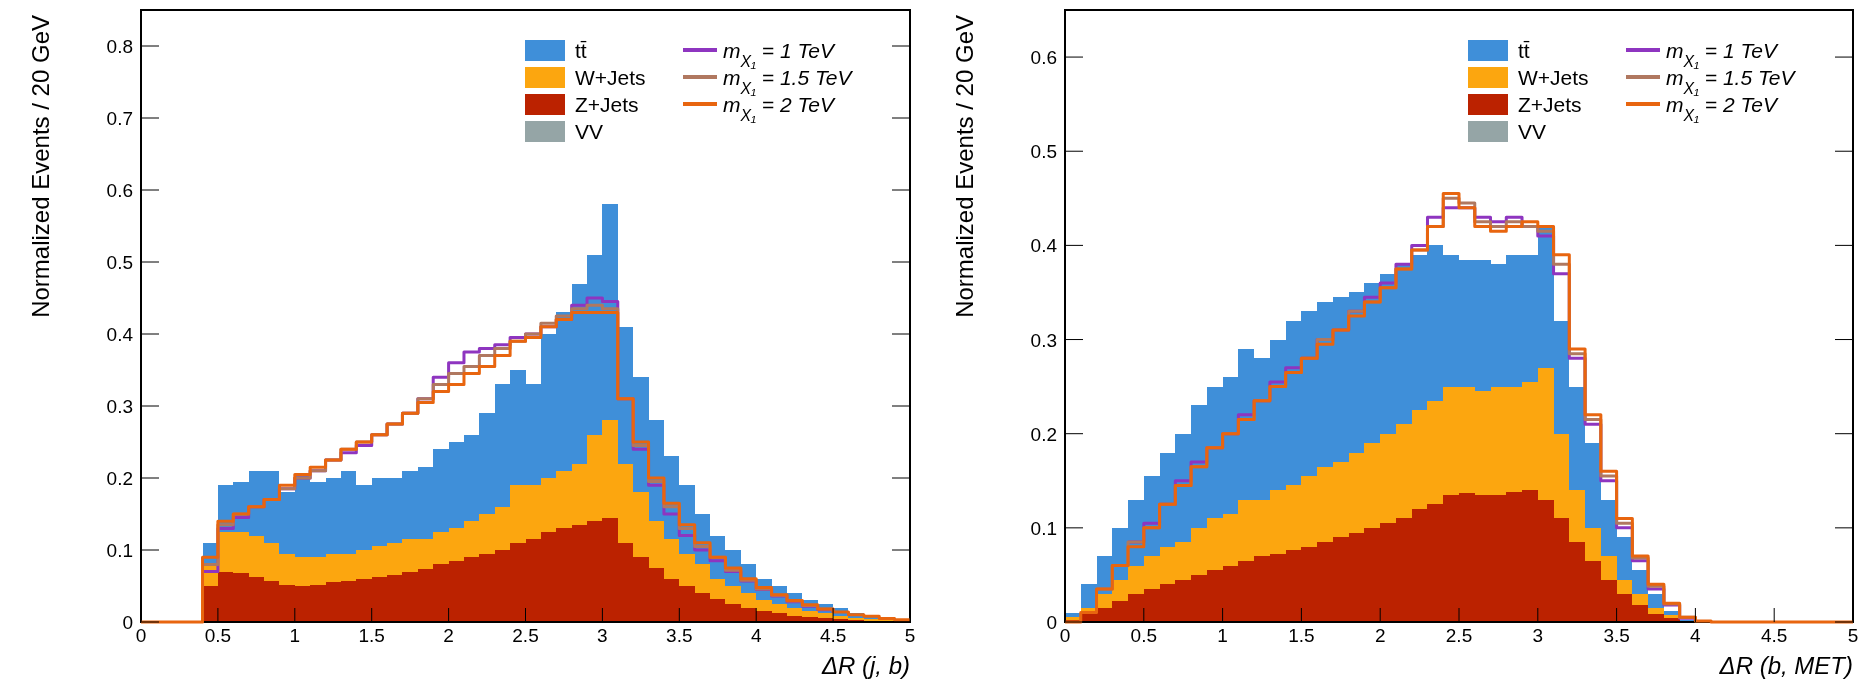  Describe the element at coordinates (865, 665) in the screenshot. I see `x-axis-title: ΔR (j, b)` at that location.